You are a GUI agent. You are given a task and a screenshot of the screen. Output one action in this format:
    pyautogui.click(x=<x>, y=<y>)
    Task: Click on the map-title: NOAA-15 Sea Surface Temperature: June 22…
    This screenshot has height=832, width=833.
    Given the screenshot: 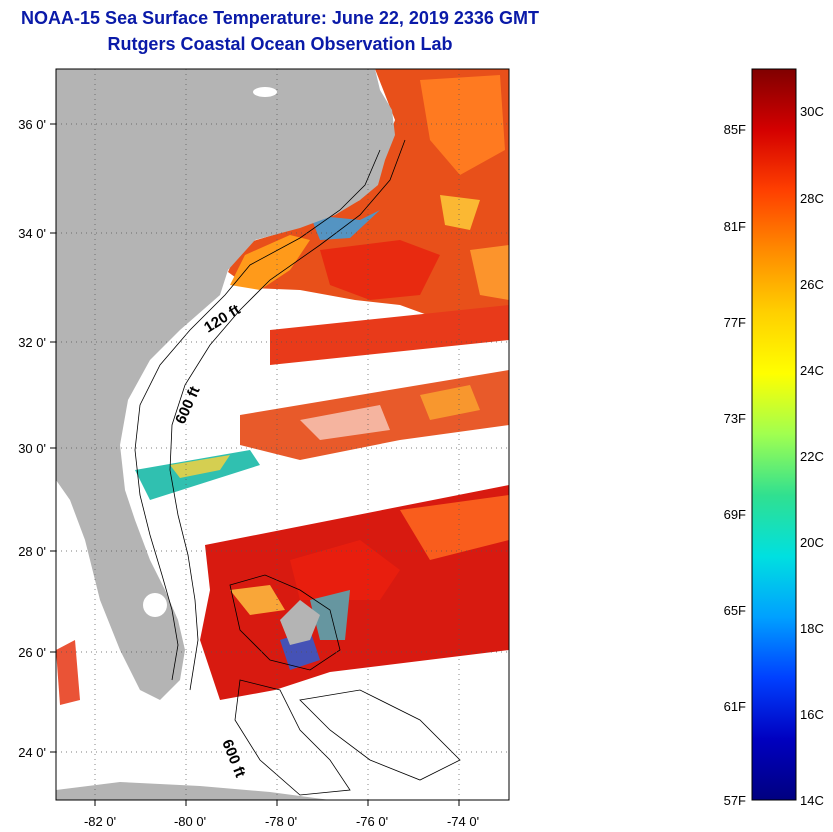 What is the action you would take?
    pyautogui.click(x=280, y=18)
    